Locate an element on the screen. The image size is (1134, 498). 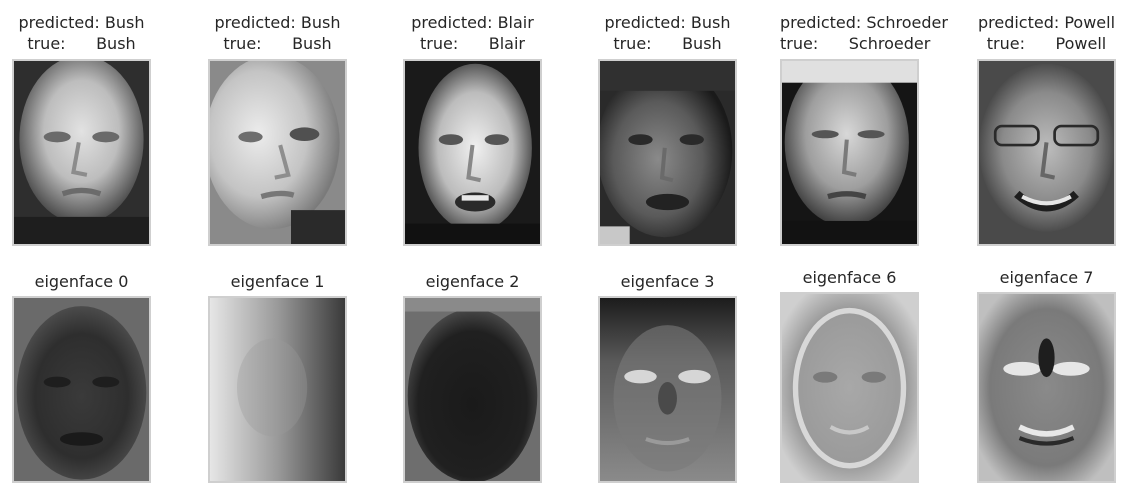
true-label: true: Powell is located at coordinates (1046, 43).